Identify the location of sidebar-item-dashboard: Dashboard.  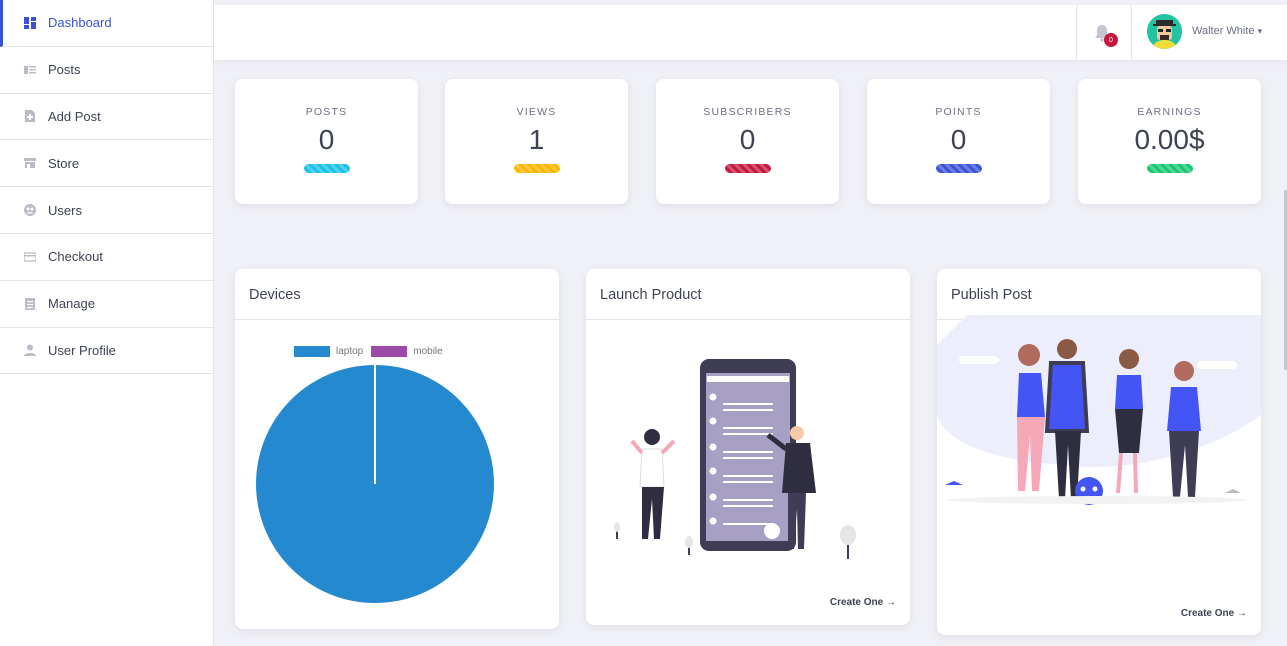
(106, 23).